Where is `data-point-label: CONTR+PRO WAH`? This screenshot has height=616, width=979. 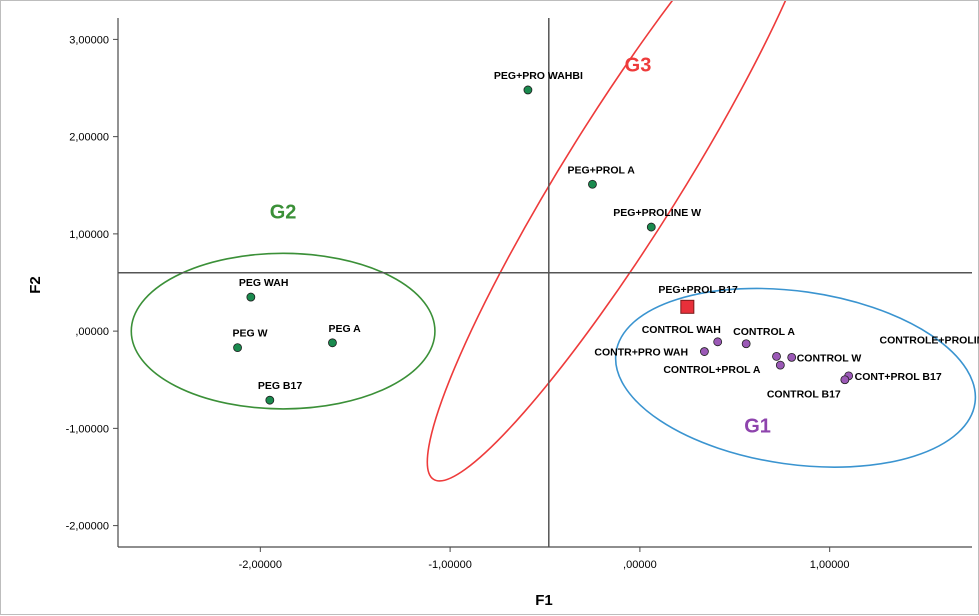 data-point-label: CONTR+PRO WAH is located at coordinates (641, 353).